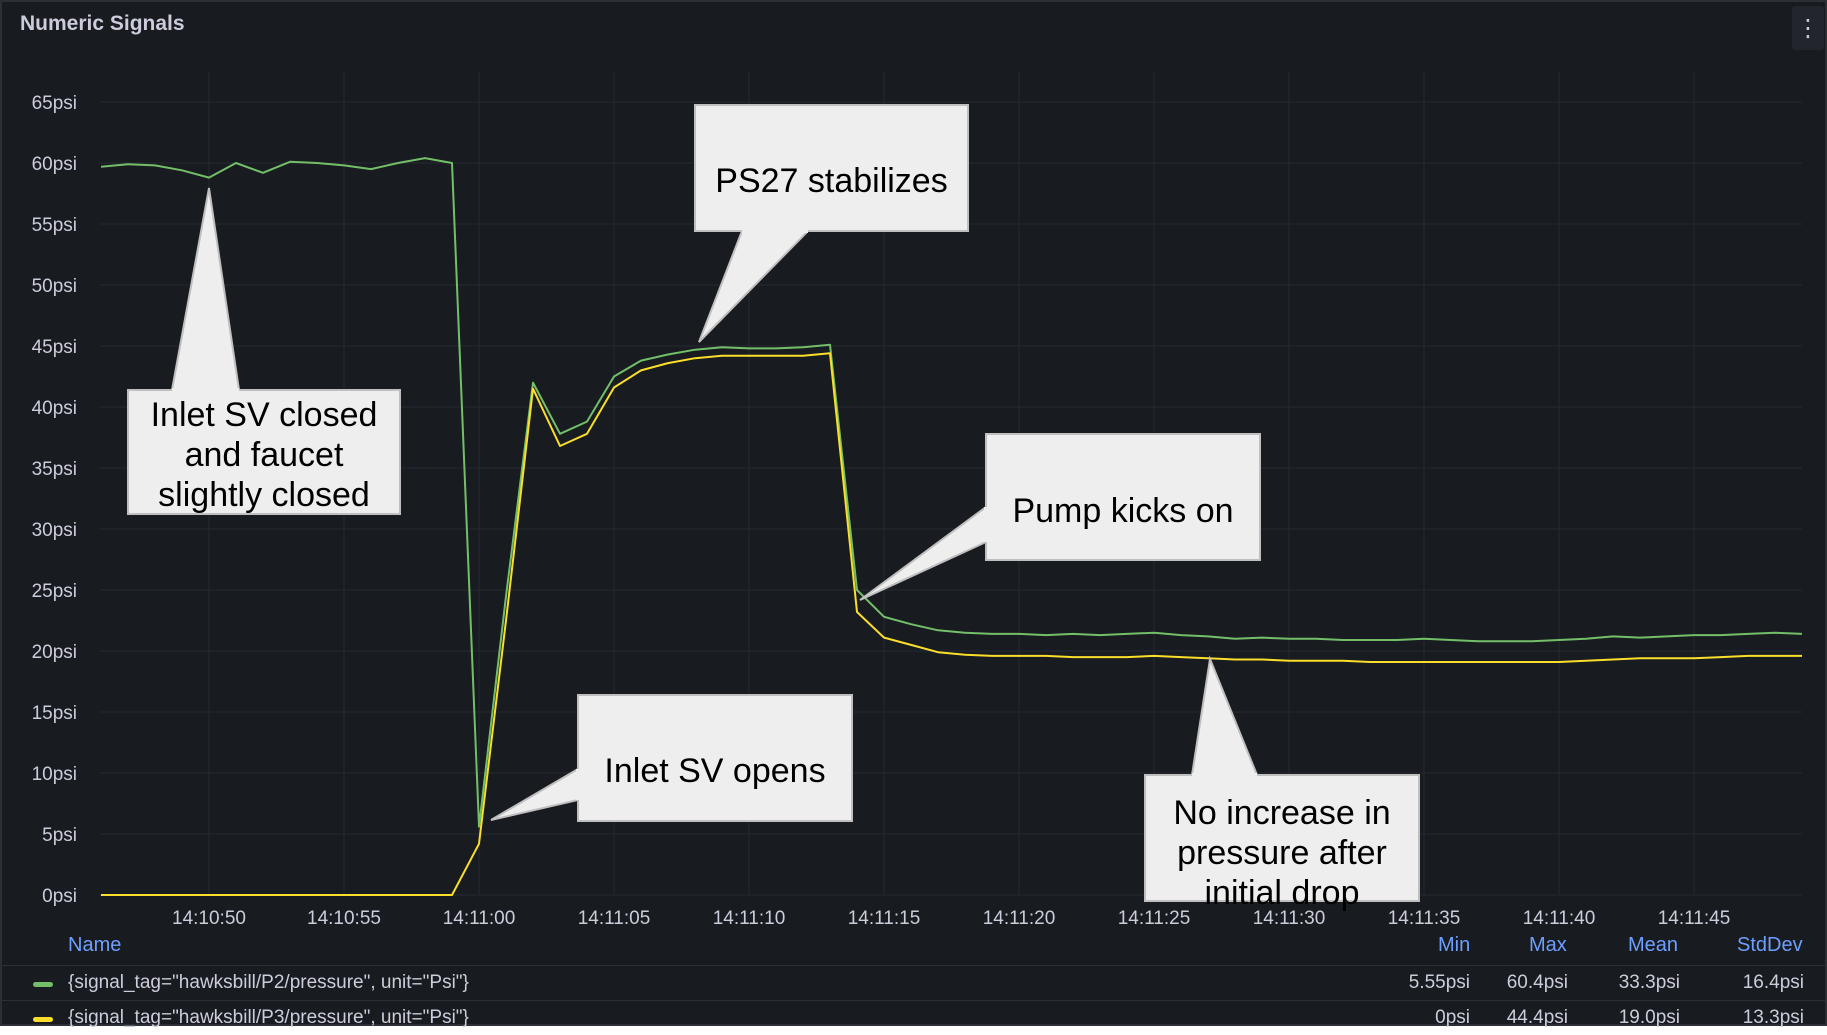 The height and width of the screenshot is (1035, 1827). Describe the element at coordinates (1548, 945) in the screenshot. I see `legend-header-max: Max` at that location.